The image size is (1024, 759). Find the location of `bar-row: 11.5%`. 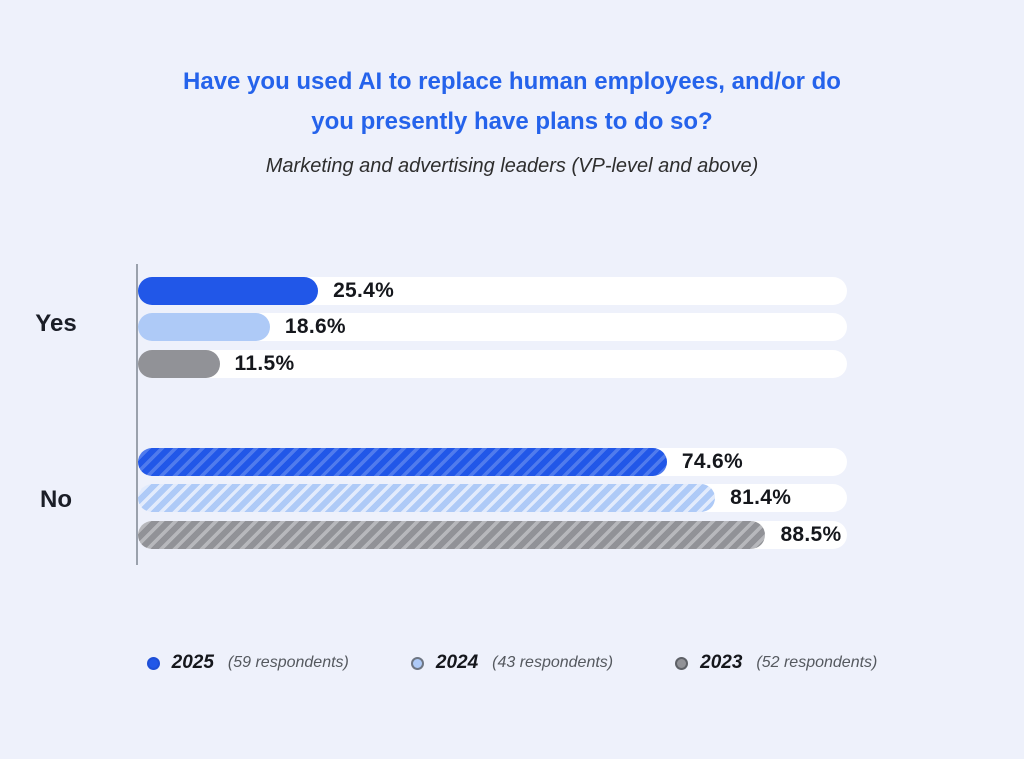

bar-row: 11.5% is located at coordinates (492, 364).